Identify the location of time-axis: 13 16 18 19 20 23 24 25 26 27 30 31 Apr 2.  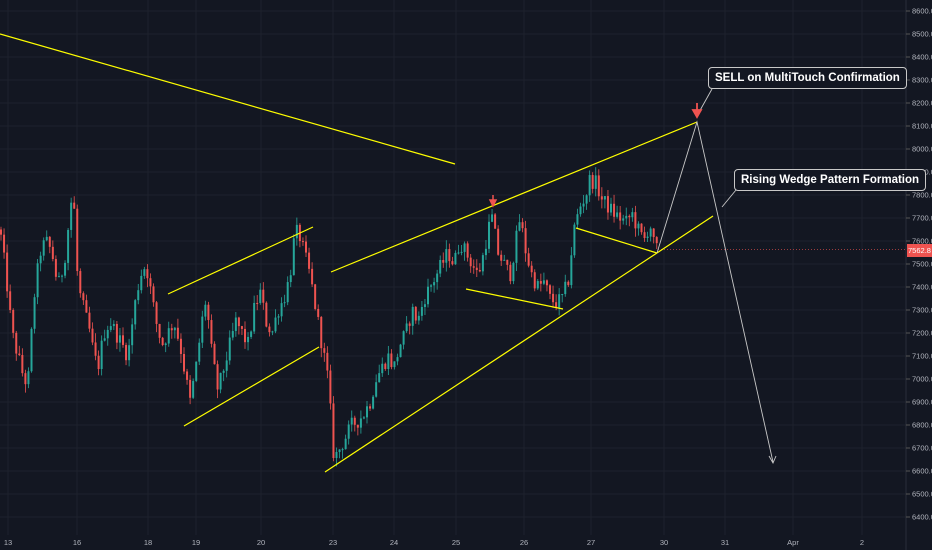
(434, 542).